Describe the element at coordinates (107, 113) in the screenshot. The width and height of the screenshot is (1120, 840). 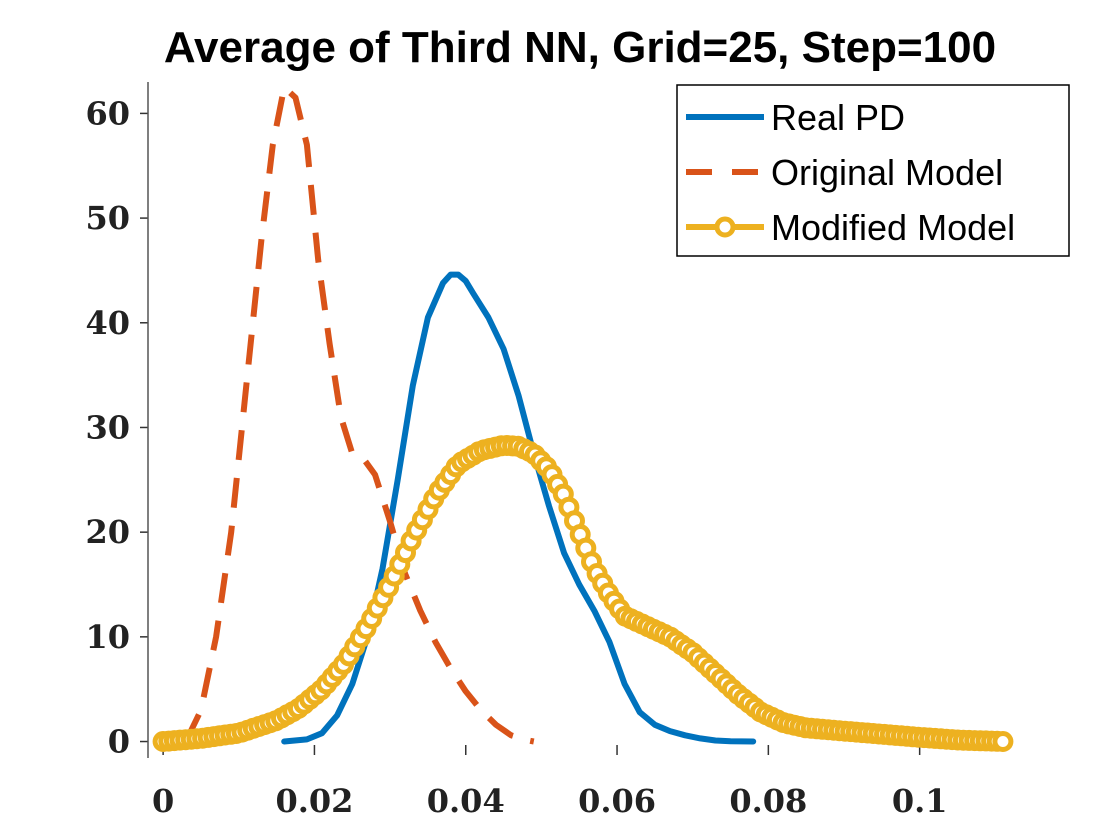
I see `y-tick-label: 60` at that location.